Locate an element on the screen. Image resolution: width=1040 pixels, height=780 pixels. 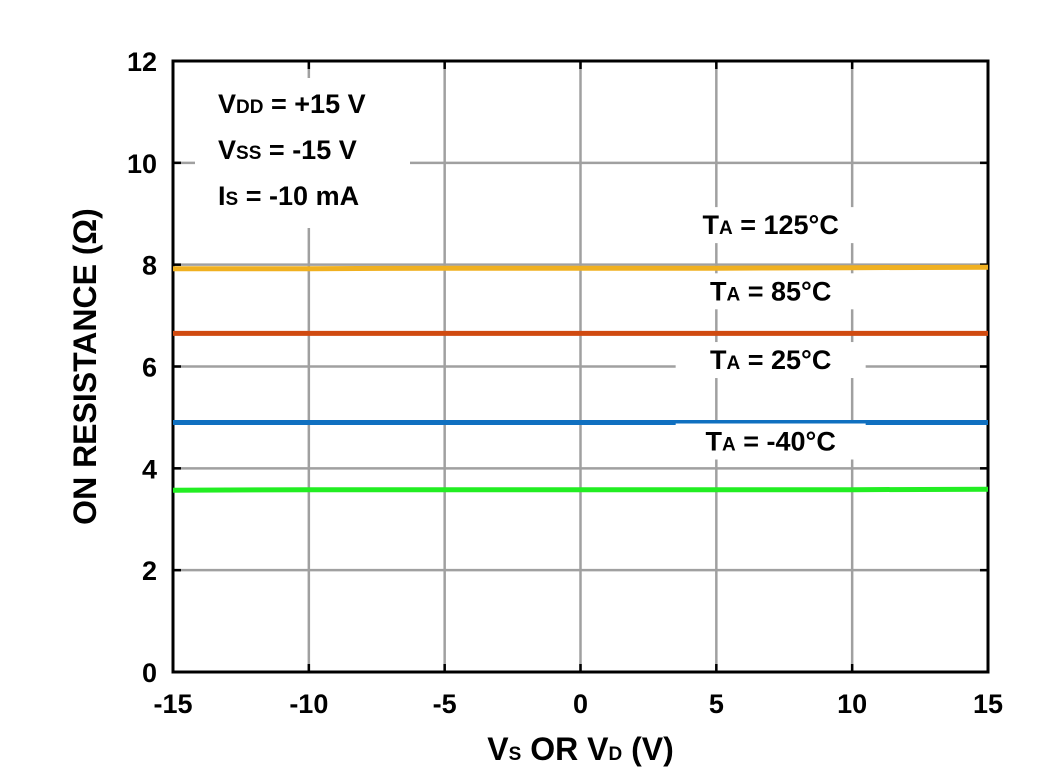
x-axis-title: VS OR VD (V) is located at coordinates (580, 749).